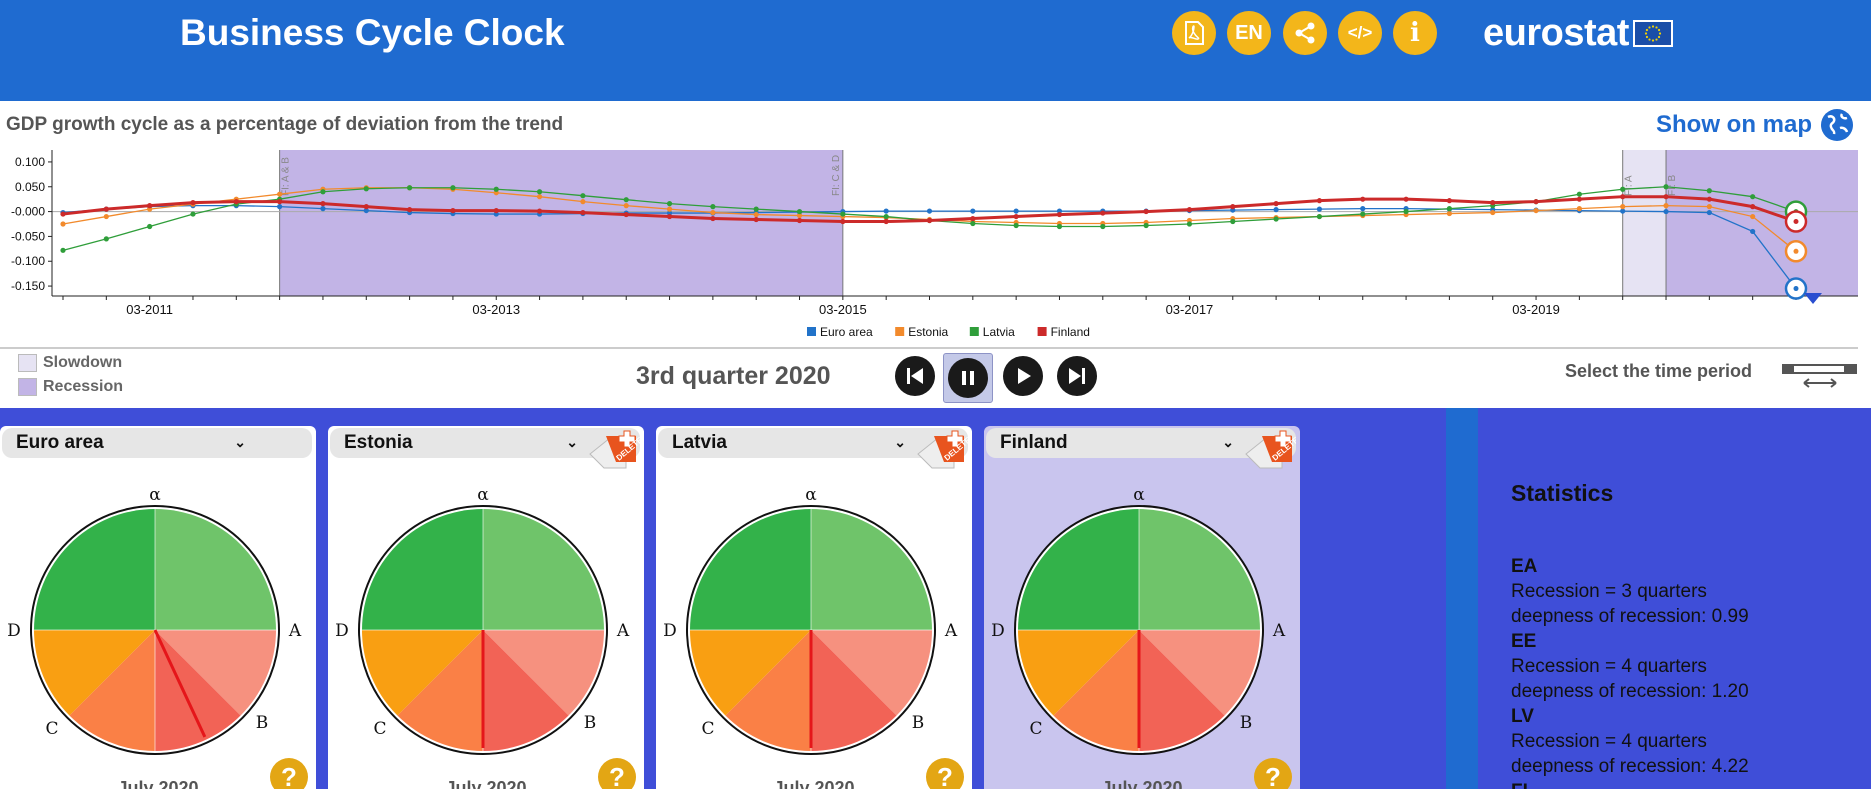 Image resolution: width=1871 pixels, height=789 pixels. I want to click on country-select: Finland ⌄, so click(1141, 443).